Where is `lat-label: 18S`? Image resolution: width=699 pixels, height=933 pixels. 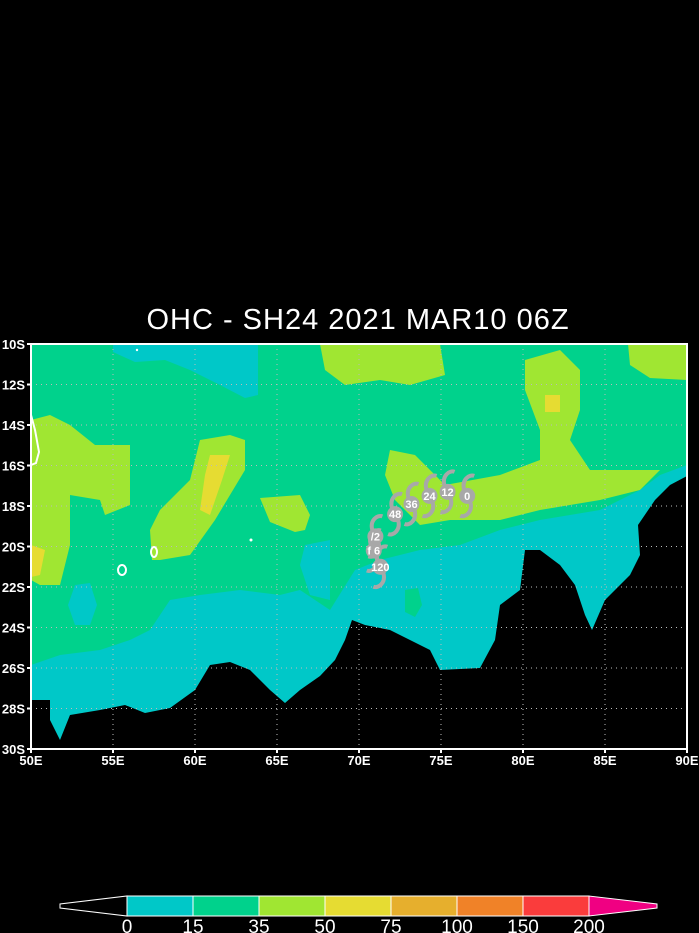
lat-label: 18S is located at coordinates (13, 506).